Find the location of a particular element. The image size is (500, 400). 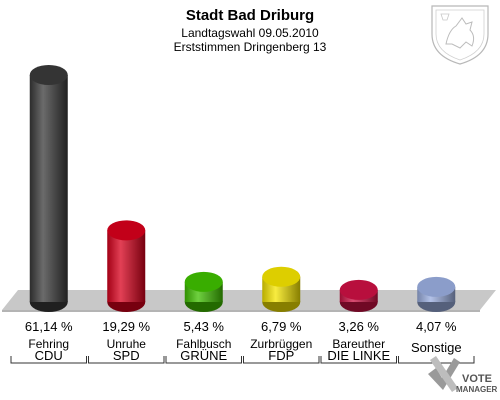

data-label: 6,79 % is located at coordinates (281, 326).